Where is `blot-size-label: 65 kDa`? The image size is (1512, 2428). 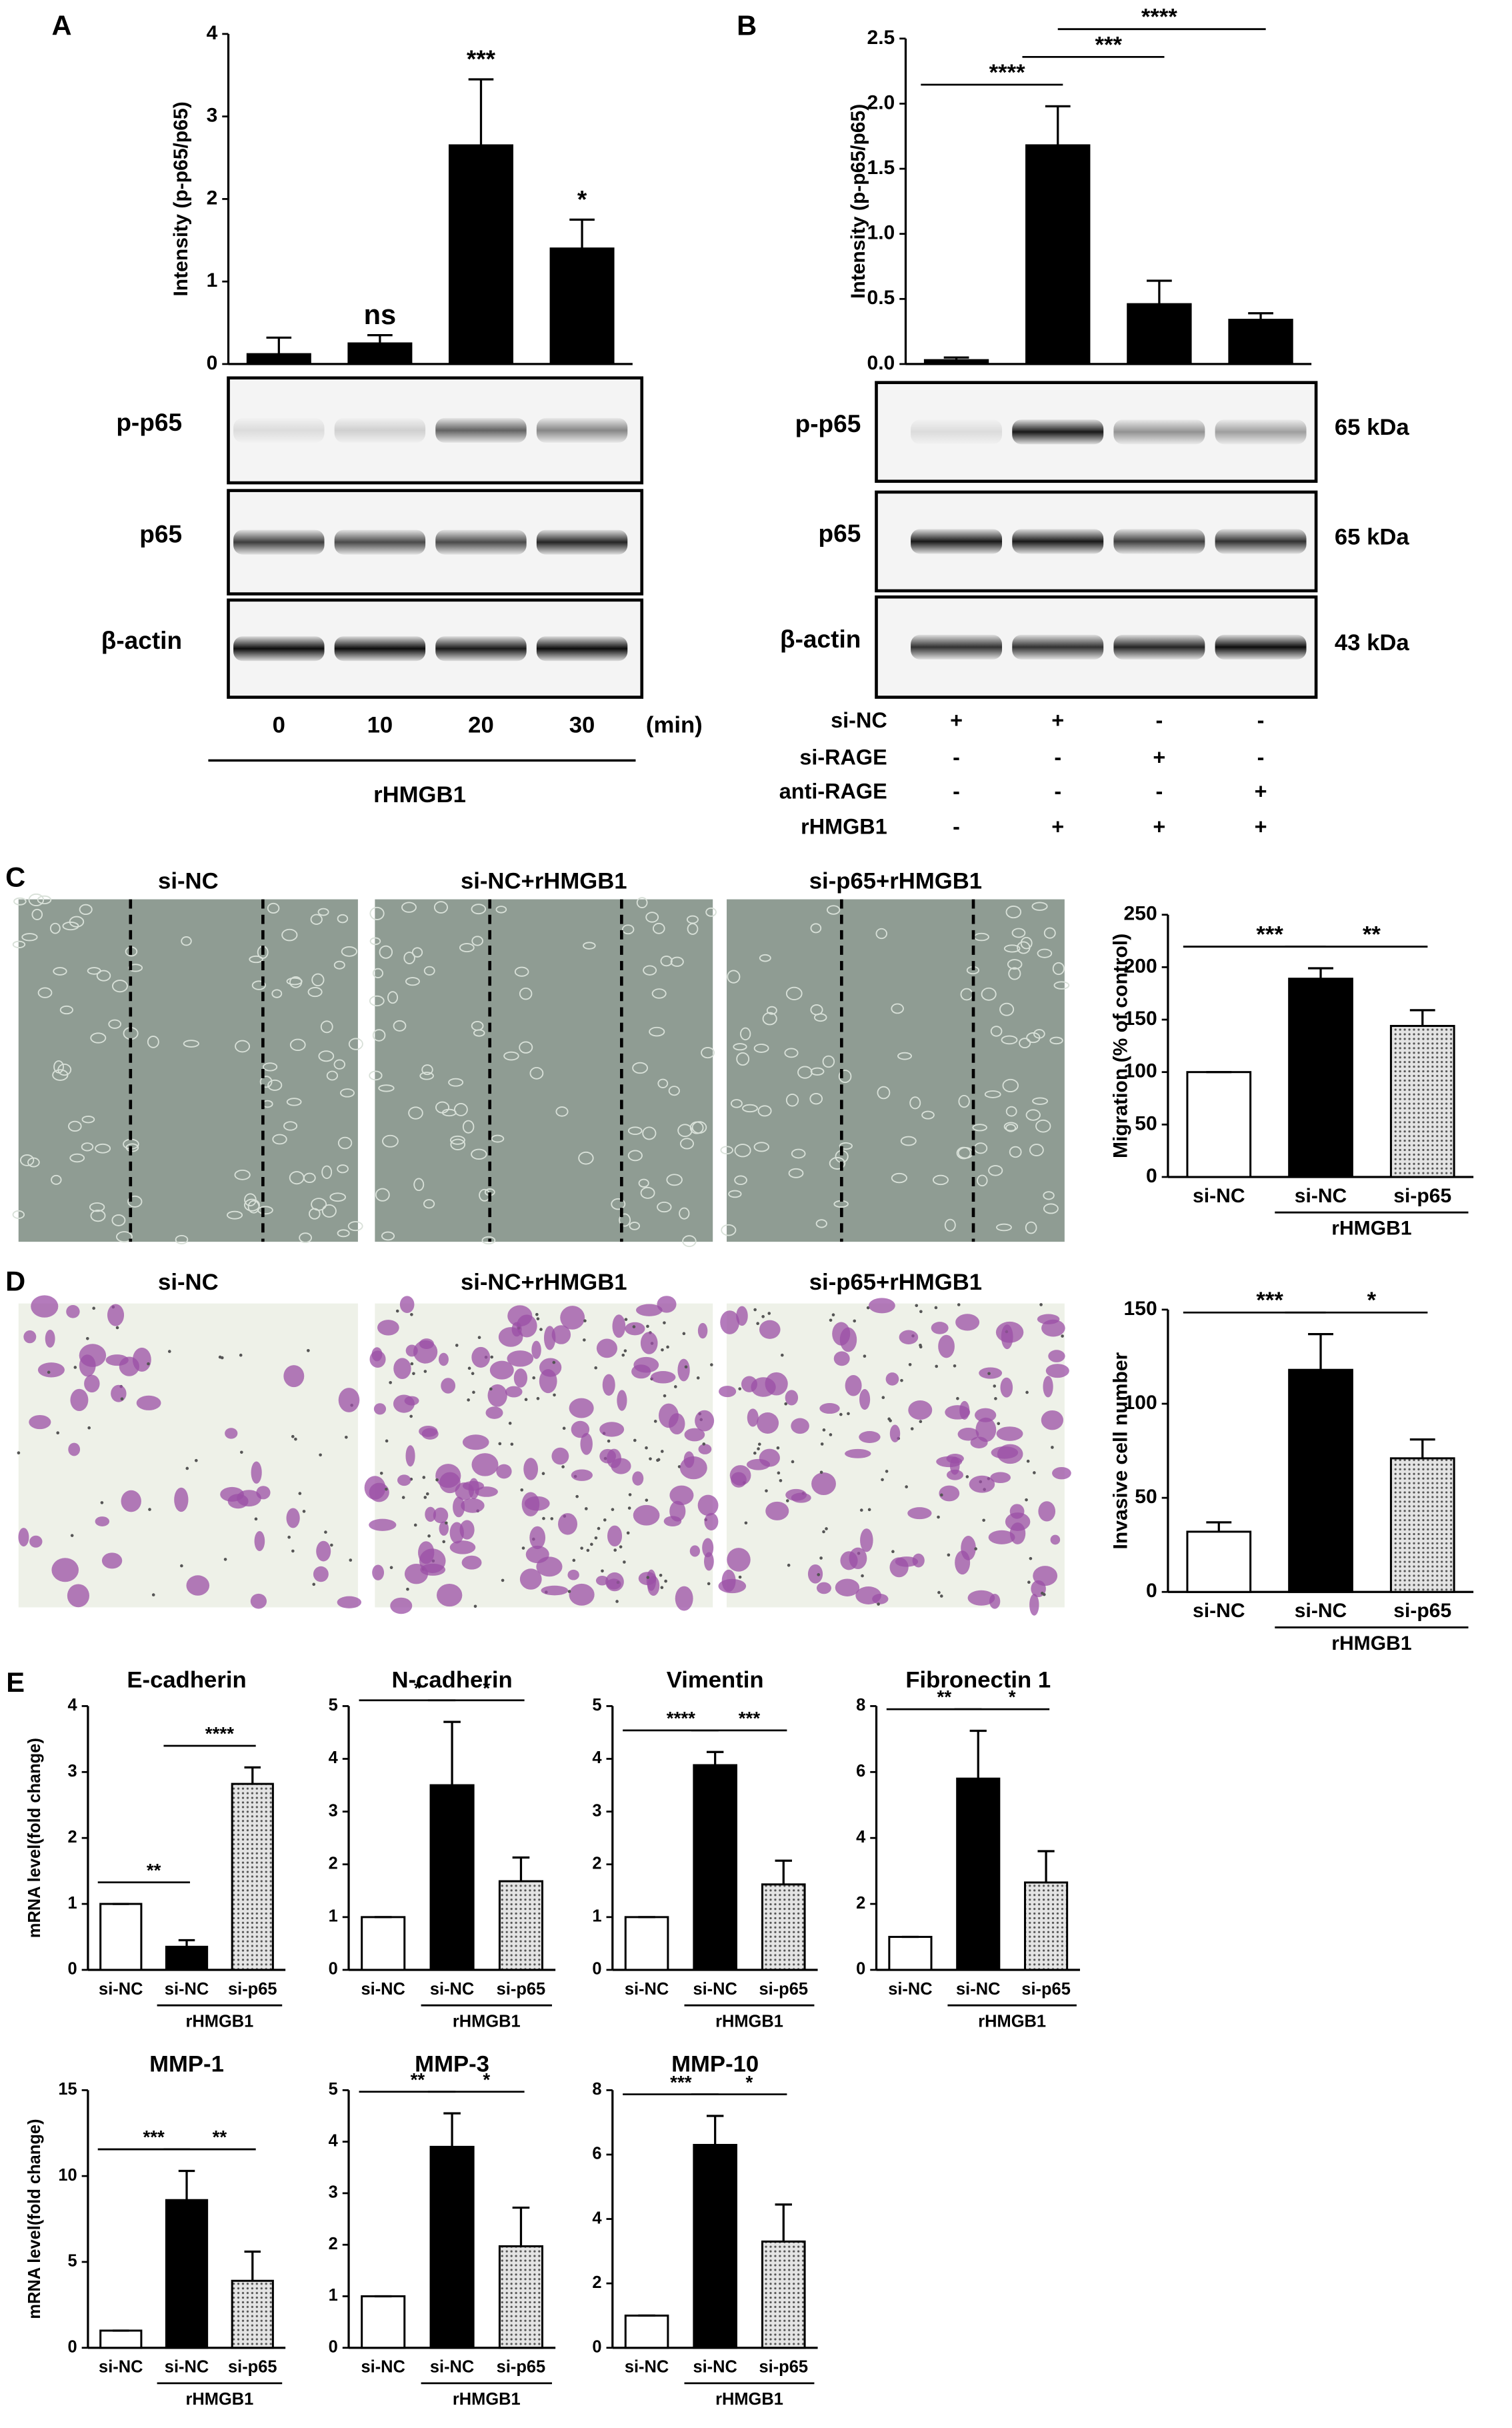 blot-size-label: 65 kDa is located at coordinates (1372, 536).